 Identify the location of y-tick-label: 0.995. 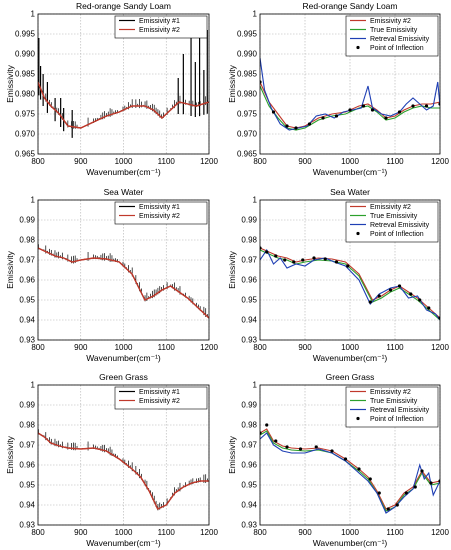
(25, 34).